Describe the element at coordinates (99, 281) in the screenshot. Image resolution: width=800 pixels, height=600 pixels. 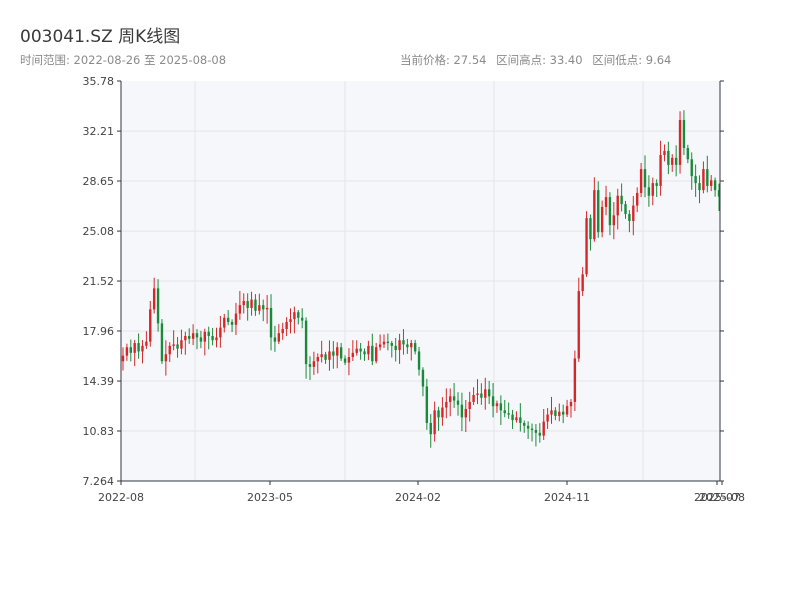
I see `y-tick-label: 21.52` at that location.